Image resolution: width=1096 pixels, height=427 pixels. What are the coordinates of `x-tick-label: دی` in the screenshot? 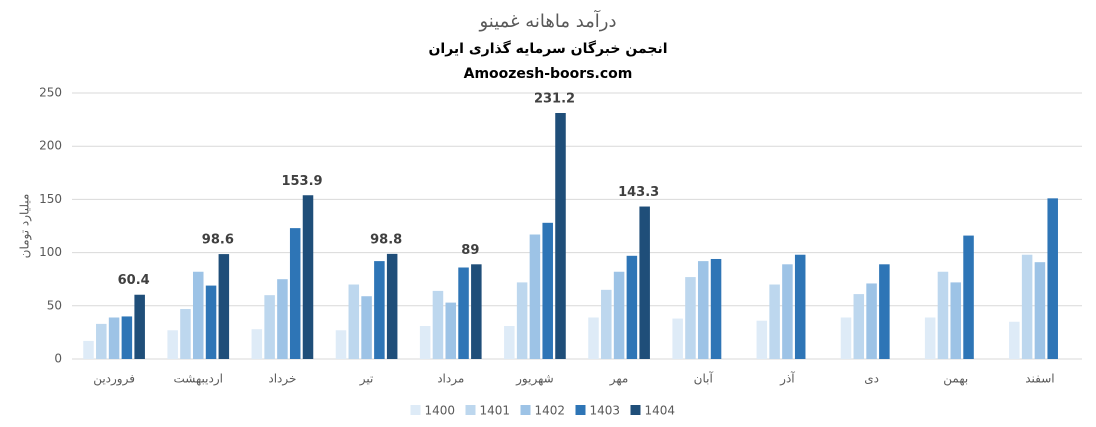 It's located at (871, 379).